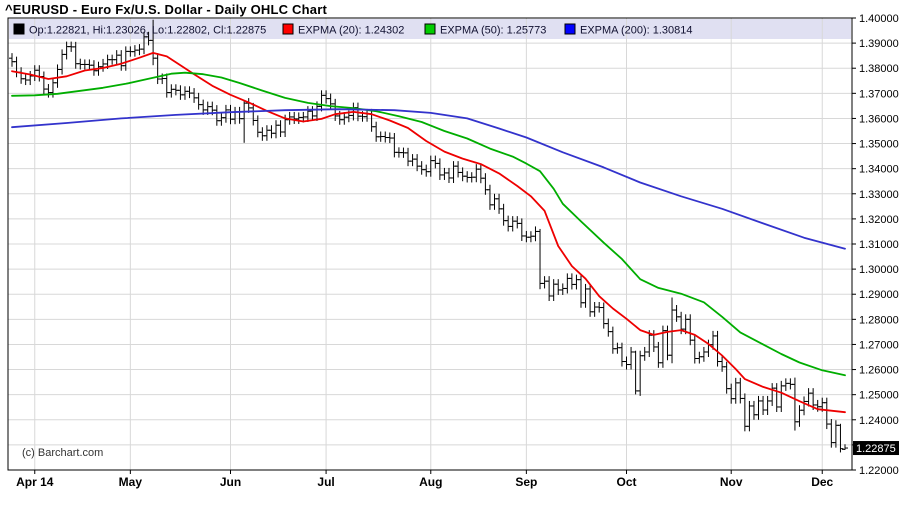 The height and width of the screenshot is (511, 900). Describe the element at coordinates (879, 44) in the screenshot. I see `y-axis-tick-label: 1.39000` at that location.